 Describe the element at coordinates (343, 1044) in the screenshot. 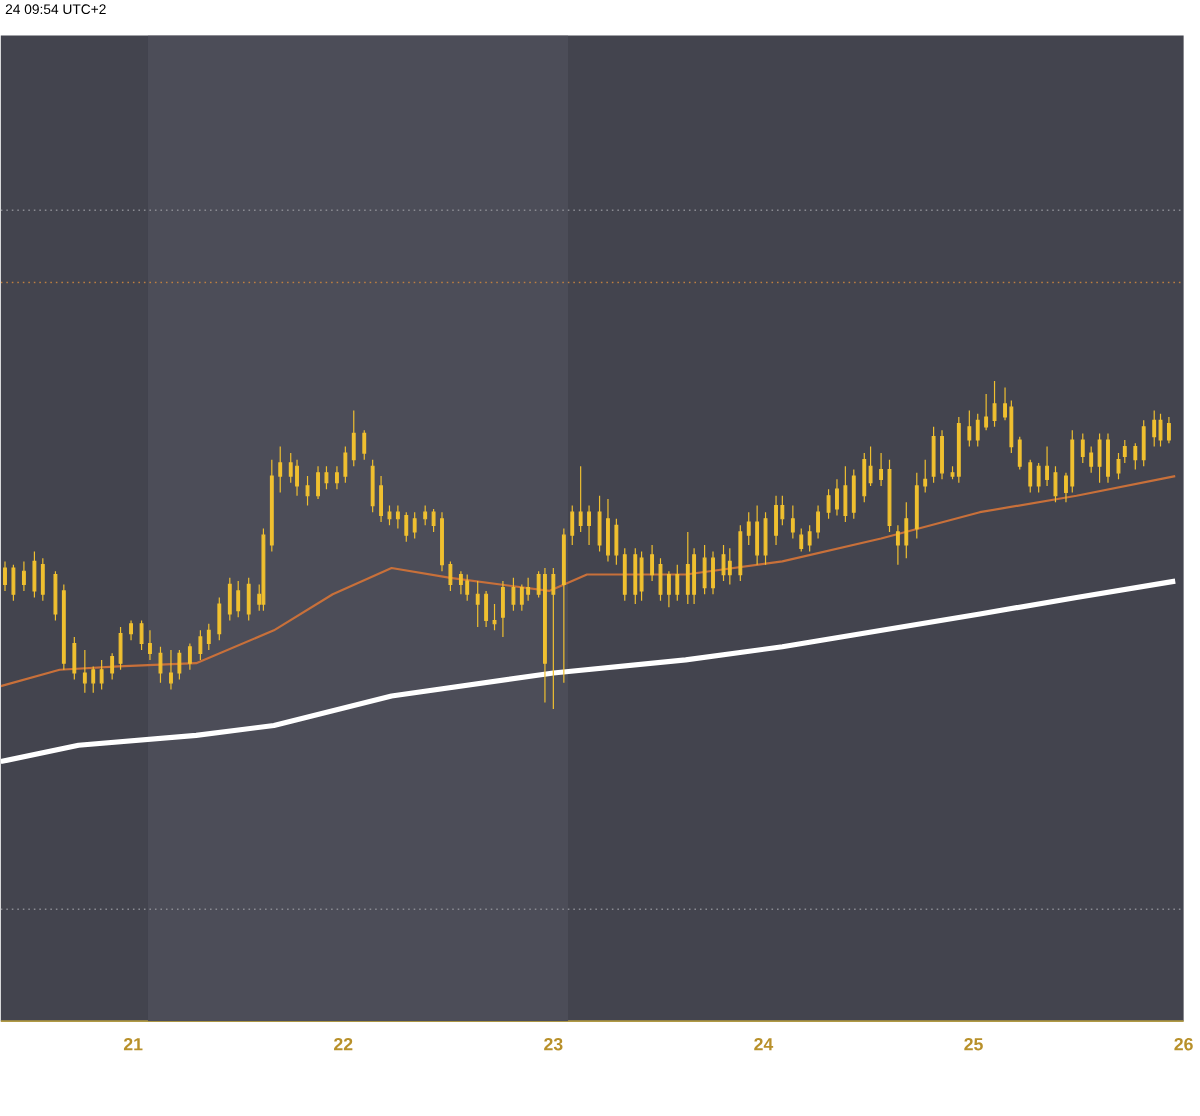

I see `x-tick-label: 22` at that location.